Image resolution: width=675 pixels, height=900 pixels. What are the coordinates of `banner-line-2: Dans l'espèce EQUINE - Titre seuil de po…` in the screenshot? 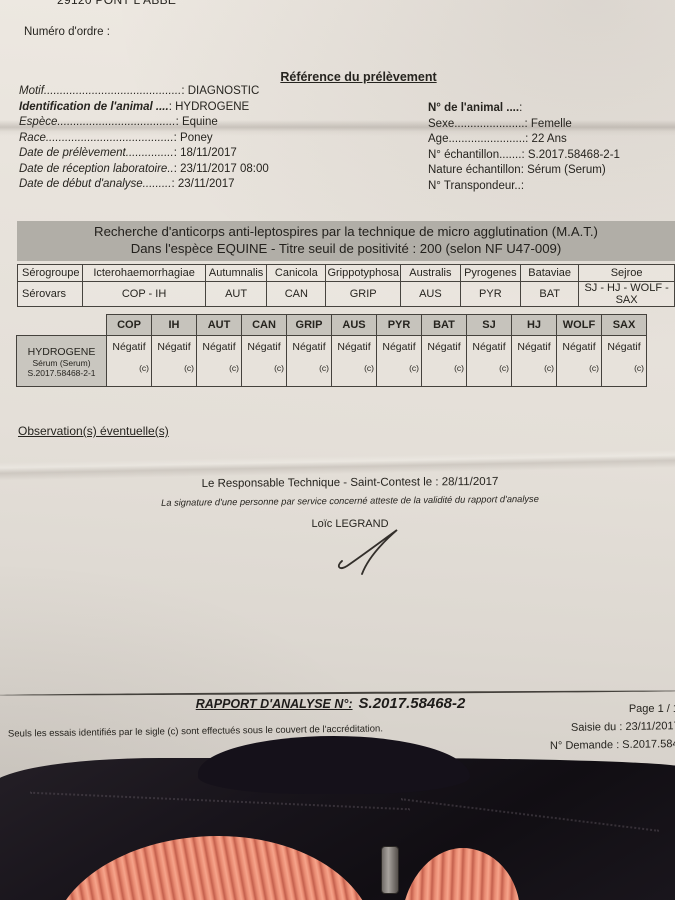 It's located at (346, 248).